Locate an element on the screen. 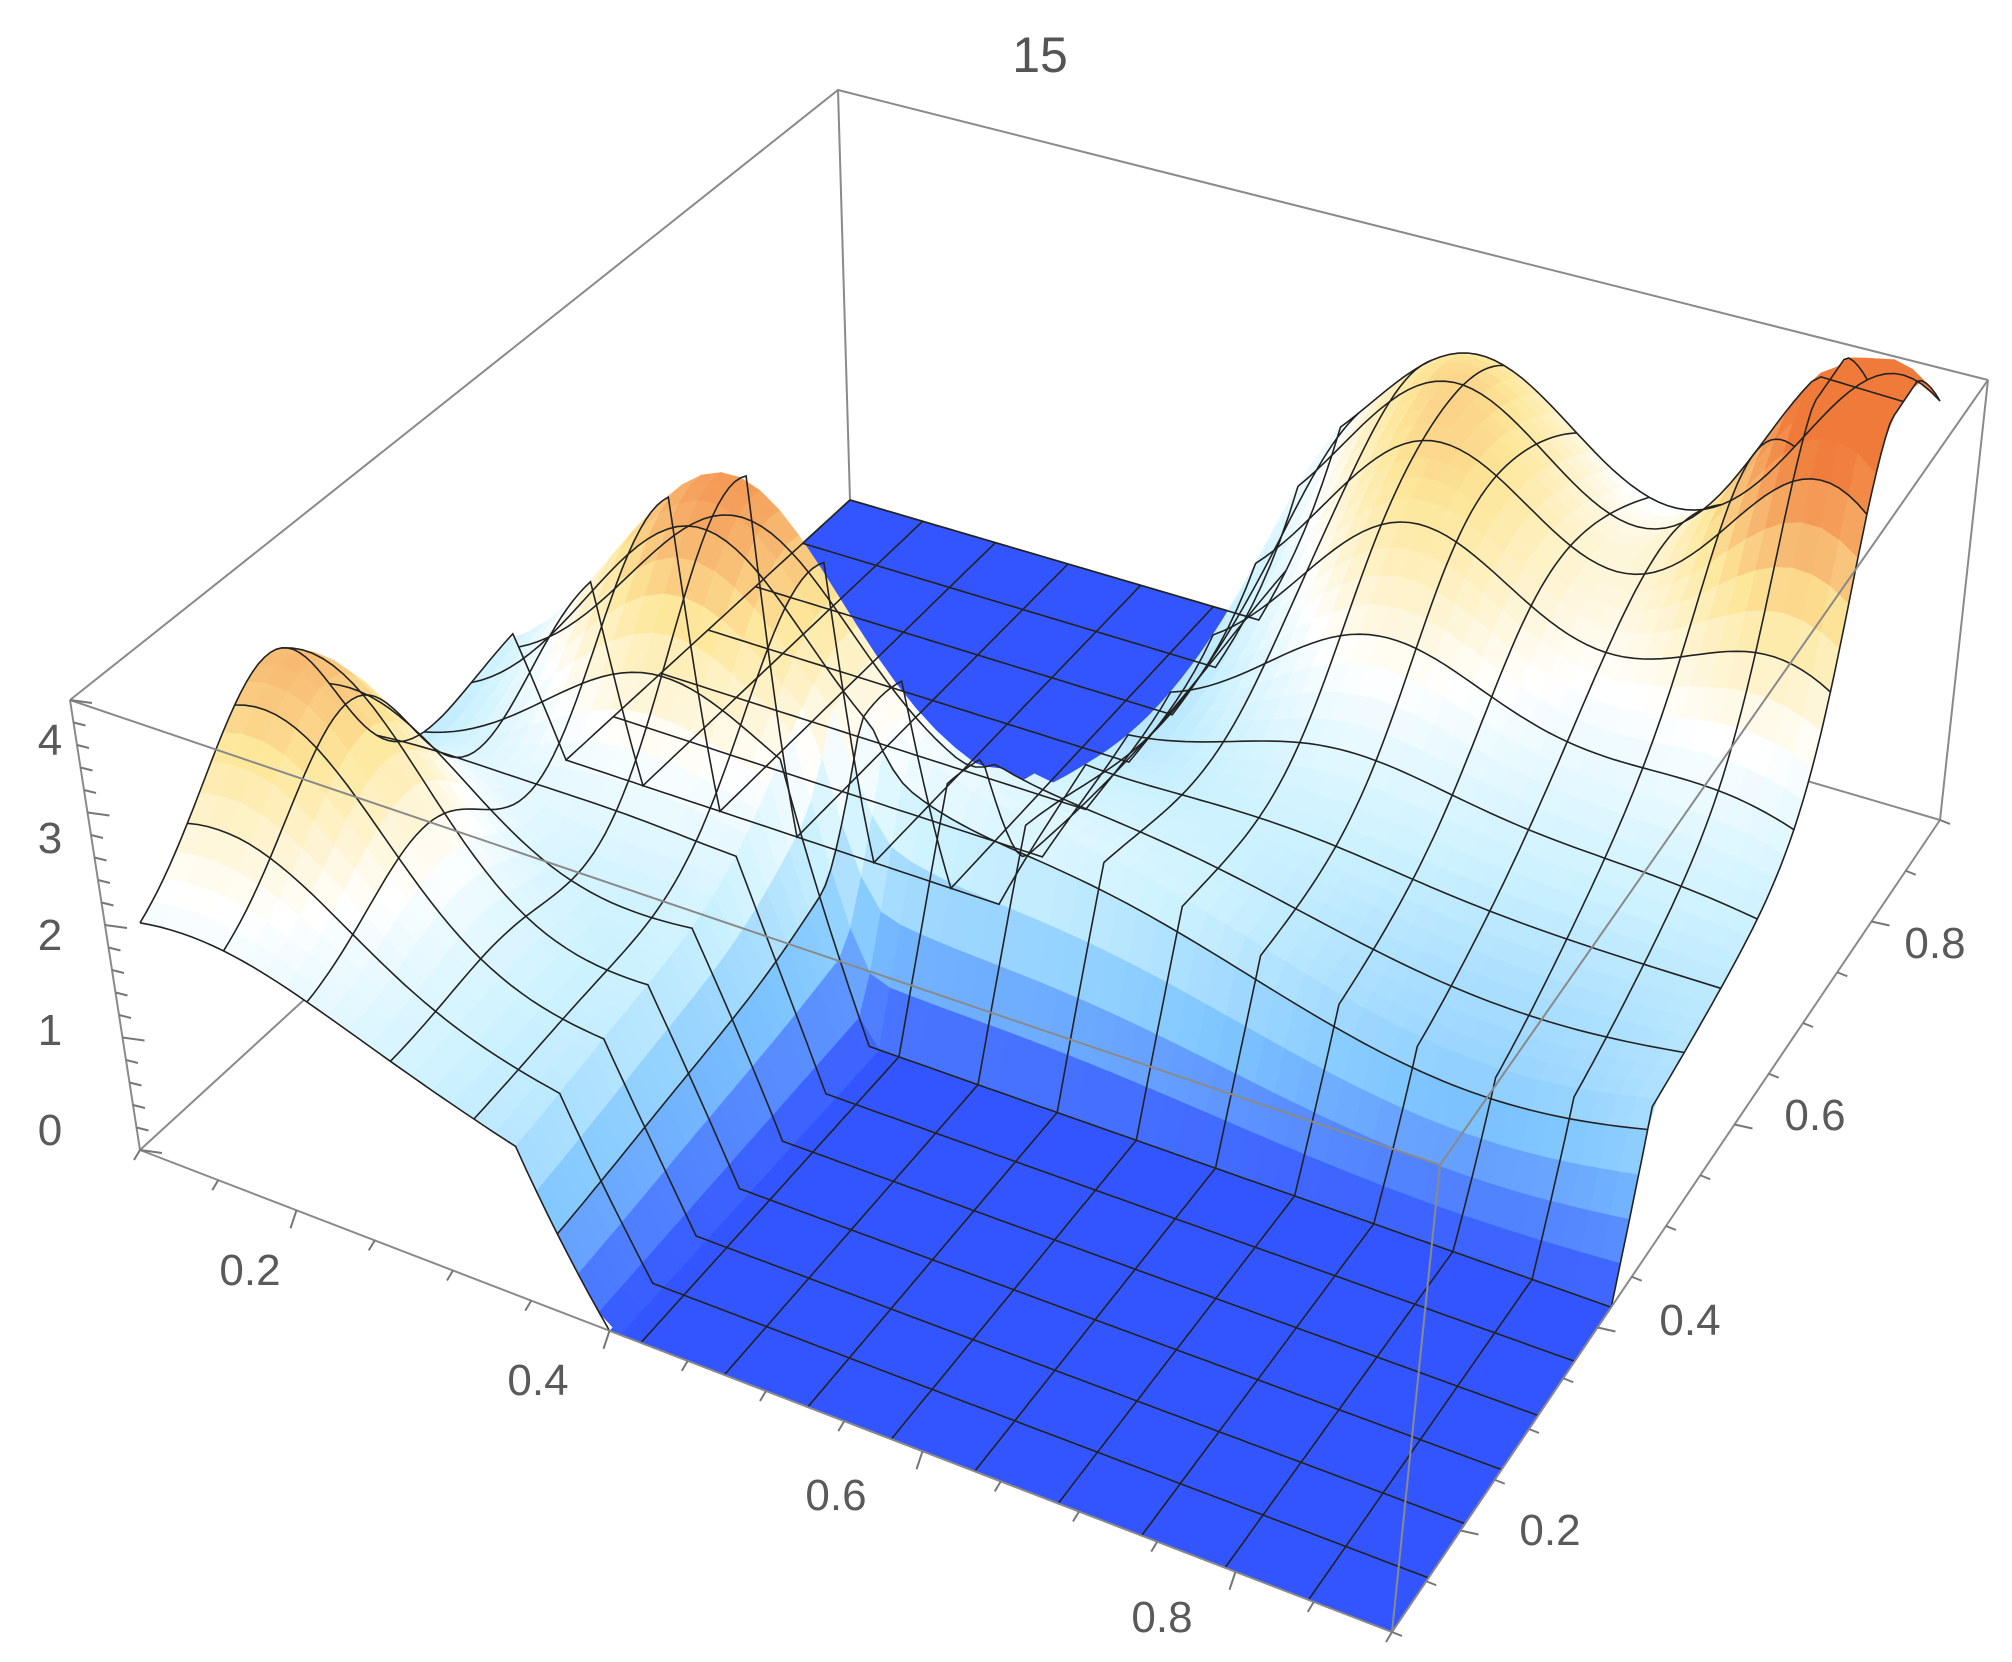 The height and width of the screenshot is (1662, 2012). y-tick-label-3: 0.8 is located at coordinates (1934, 943).